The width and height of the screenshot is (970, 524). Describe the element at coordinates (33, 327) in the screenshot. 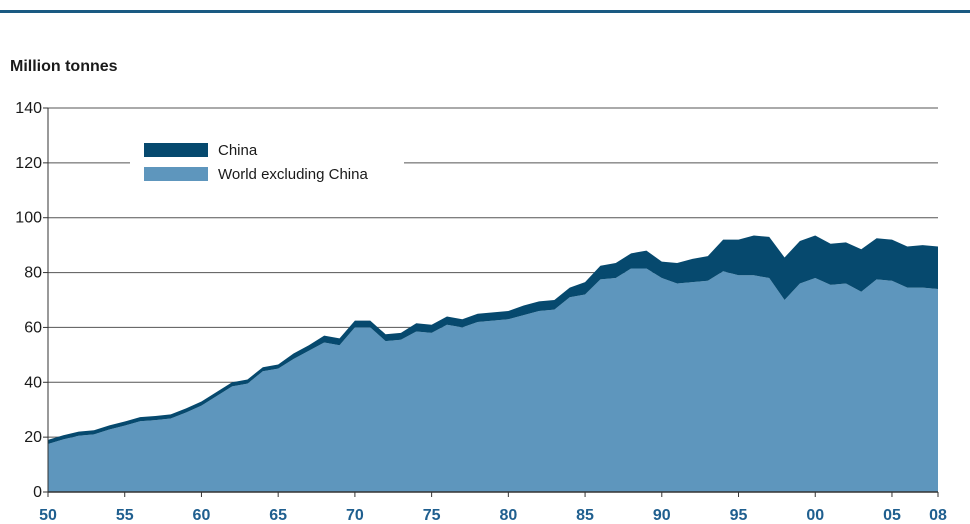

I see `y-tick-label-60: 60` at that location.